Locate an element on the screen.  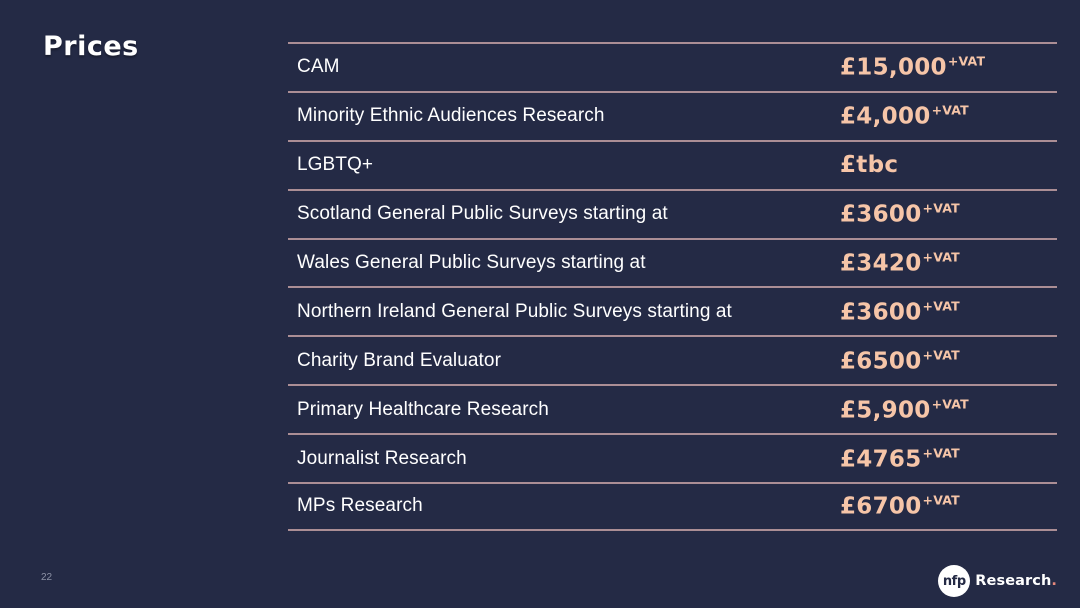
service-label: LGBTQ+ is located at coordinates (335, 165).